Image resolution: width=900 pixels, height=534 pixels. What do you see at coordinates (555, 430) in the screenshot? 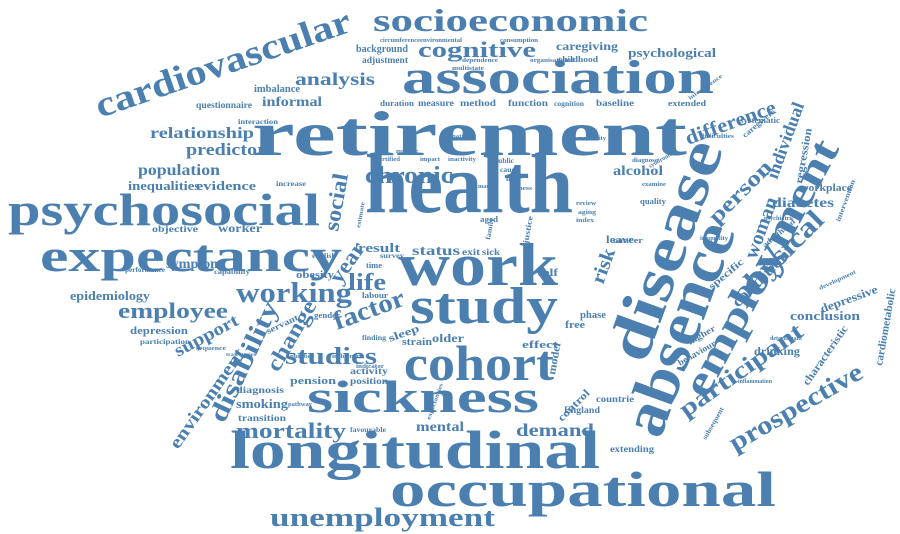
I see `word-demand: demand` at bounding box center [555, 430].